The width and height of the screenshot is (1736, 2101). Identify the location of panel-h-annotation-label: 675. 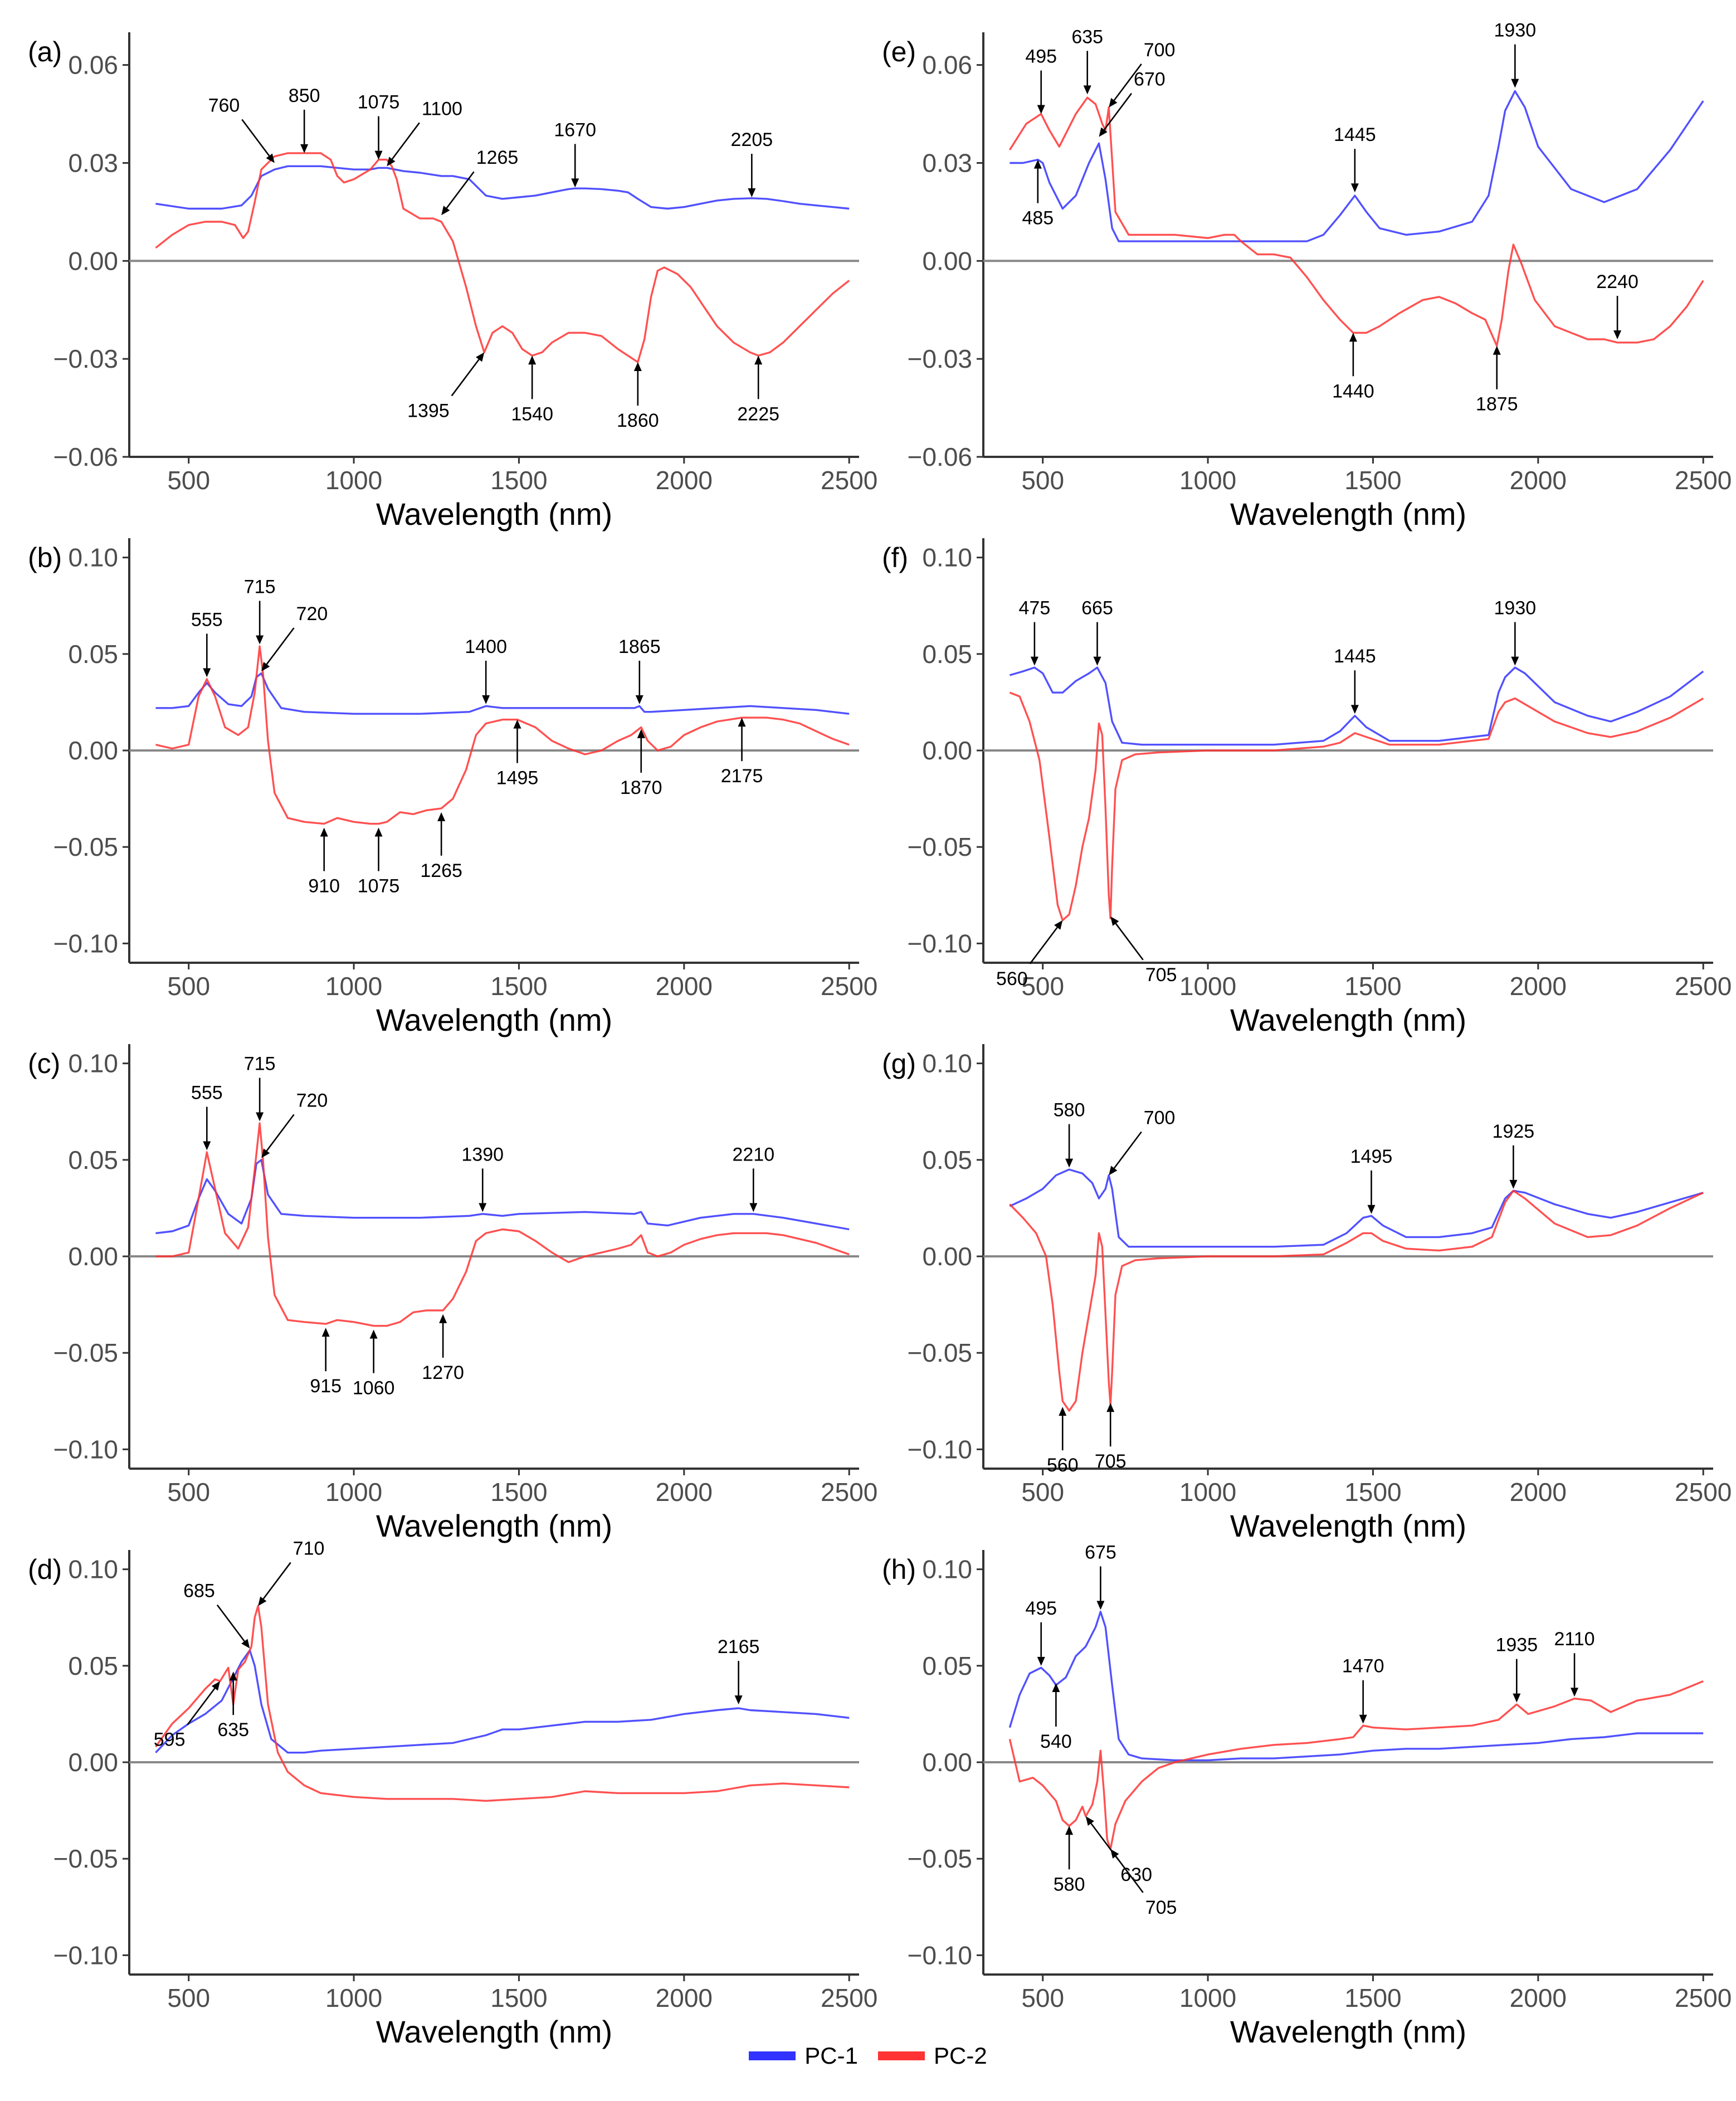
(1101, 1552).